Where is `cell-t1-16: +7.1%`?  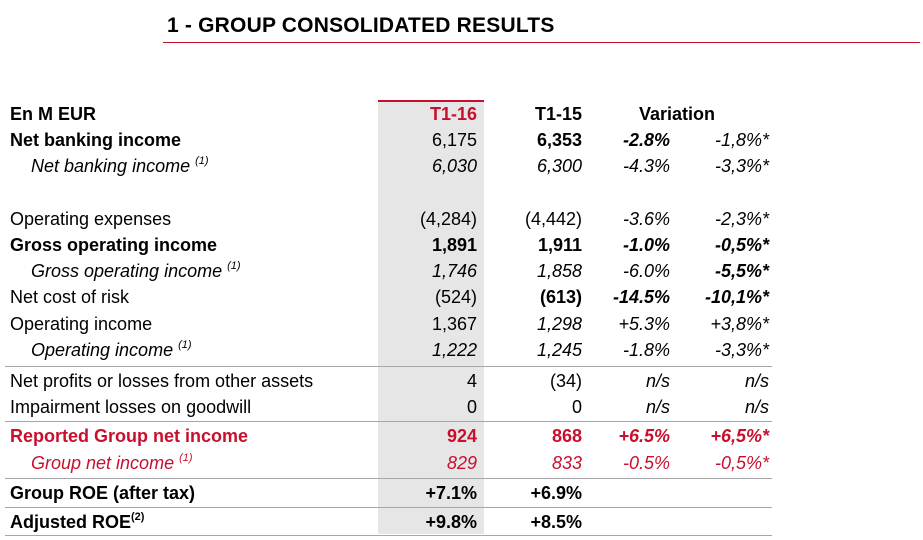 cell-t1-16: +7.1% is located at coordinates (451, 493).